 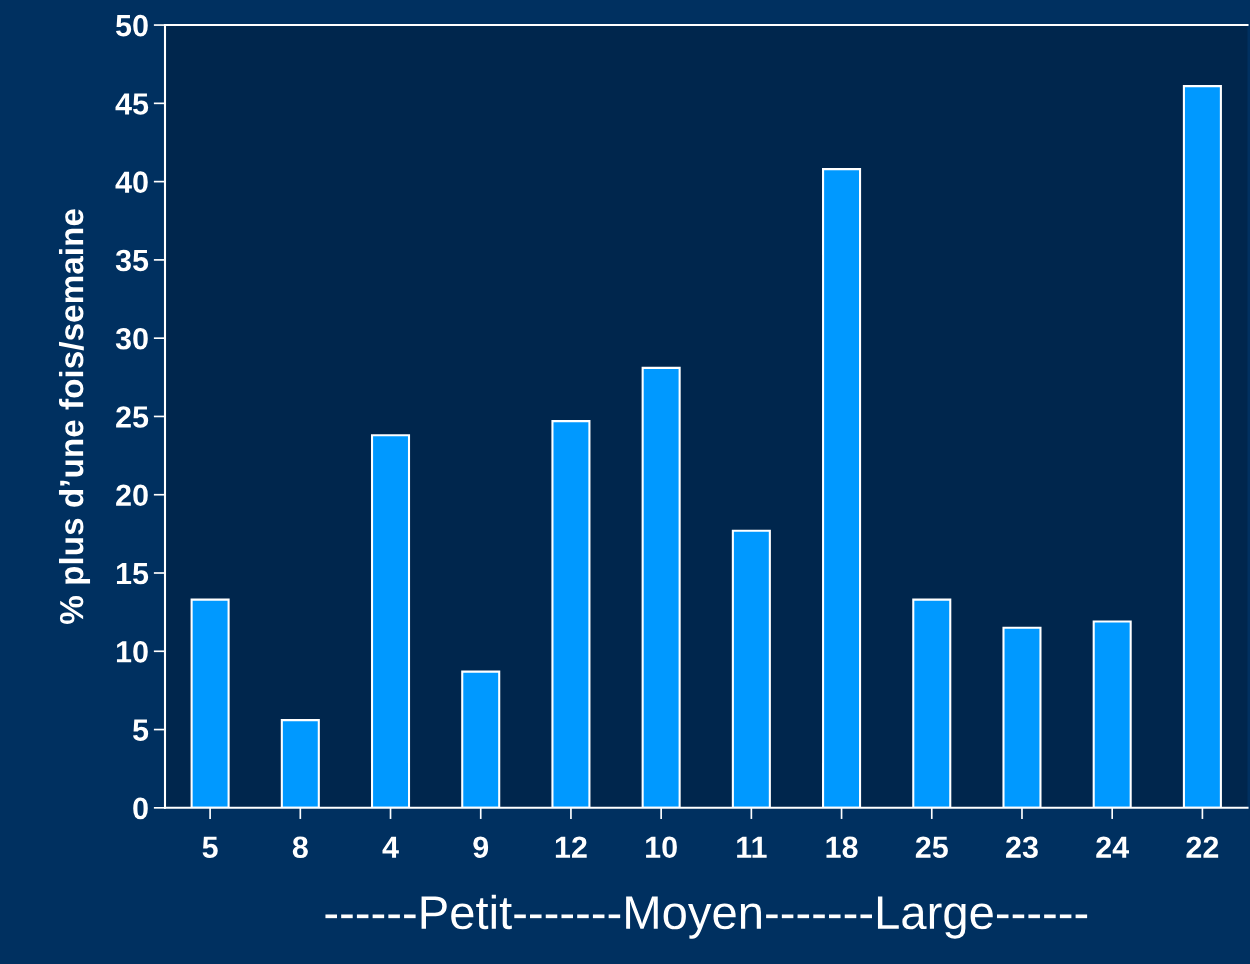 What do you see at coordinates (931, 847) in the screenshot?
I see `x-tick-label: 25` at bounding box center [931, 847].